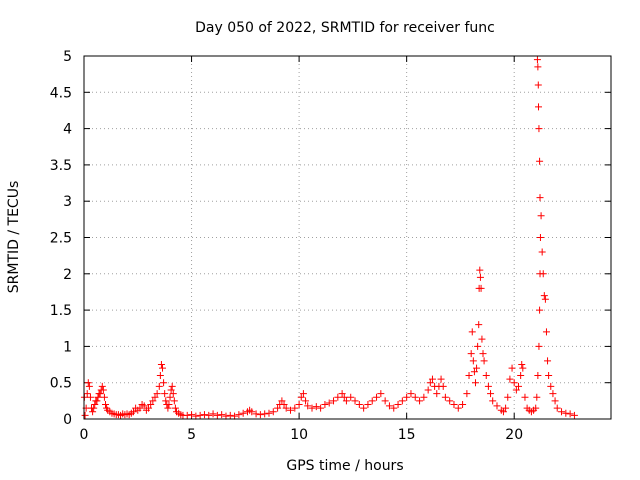 Image resolution: width=640 pixels, height=480 pixels. What do you see at coordinates (514, 435) in the screenshot?
I see `x-tick-label: 20` at bounding box center [514, 435].